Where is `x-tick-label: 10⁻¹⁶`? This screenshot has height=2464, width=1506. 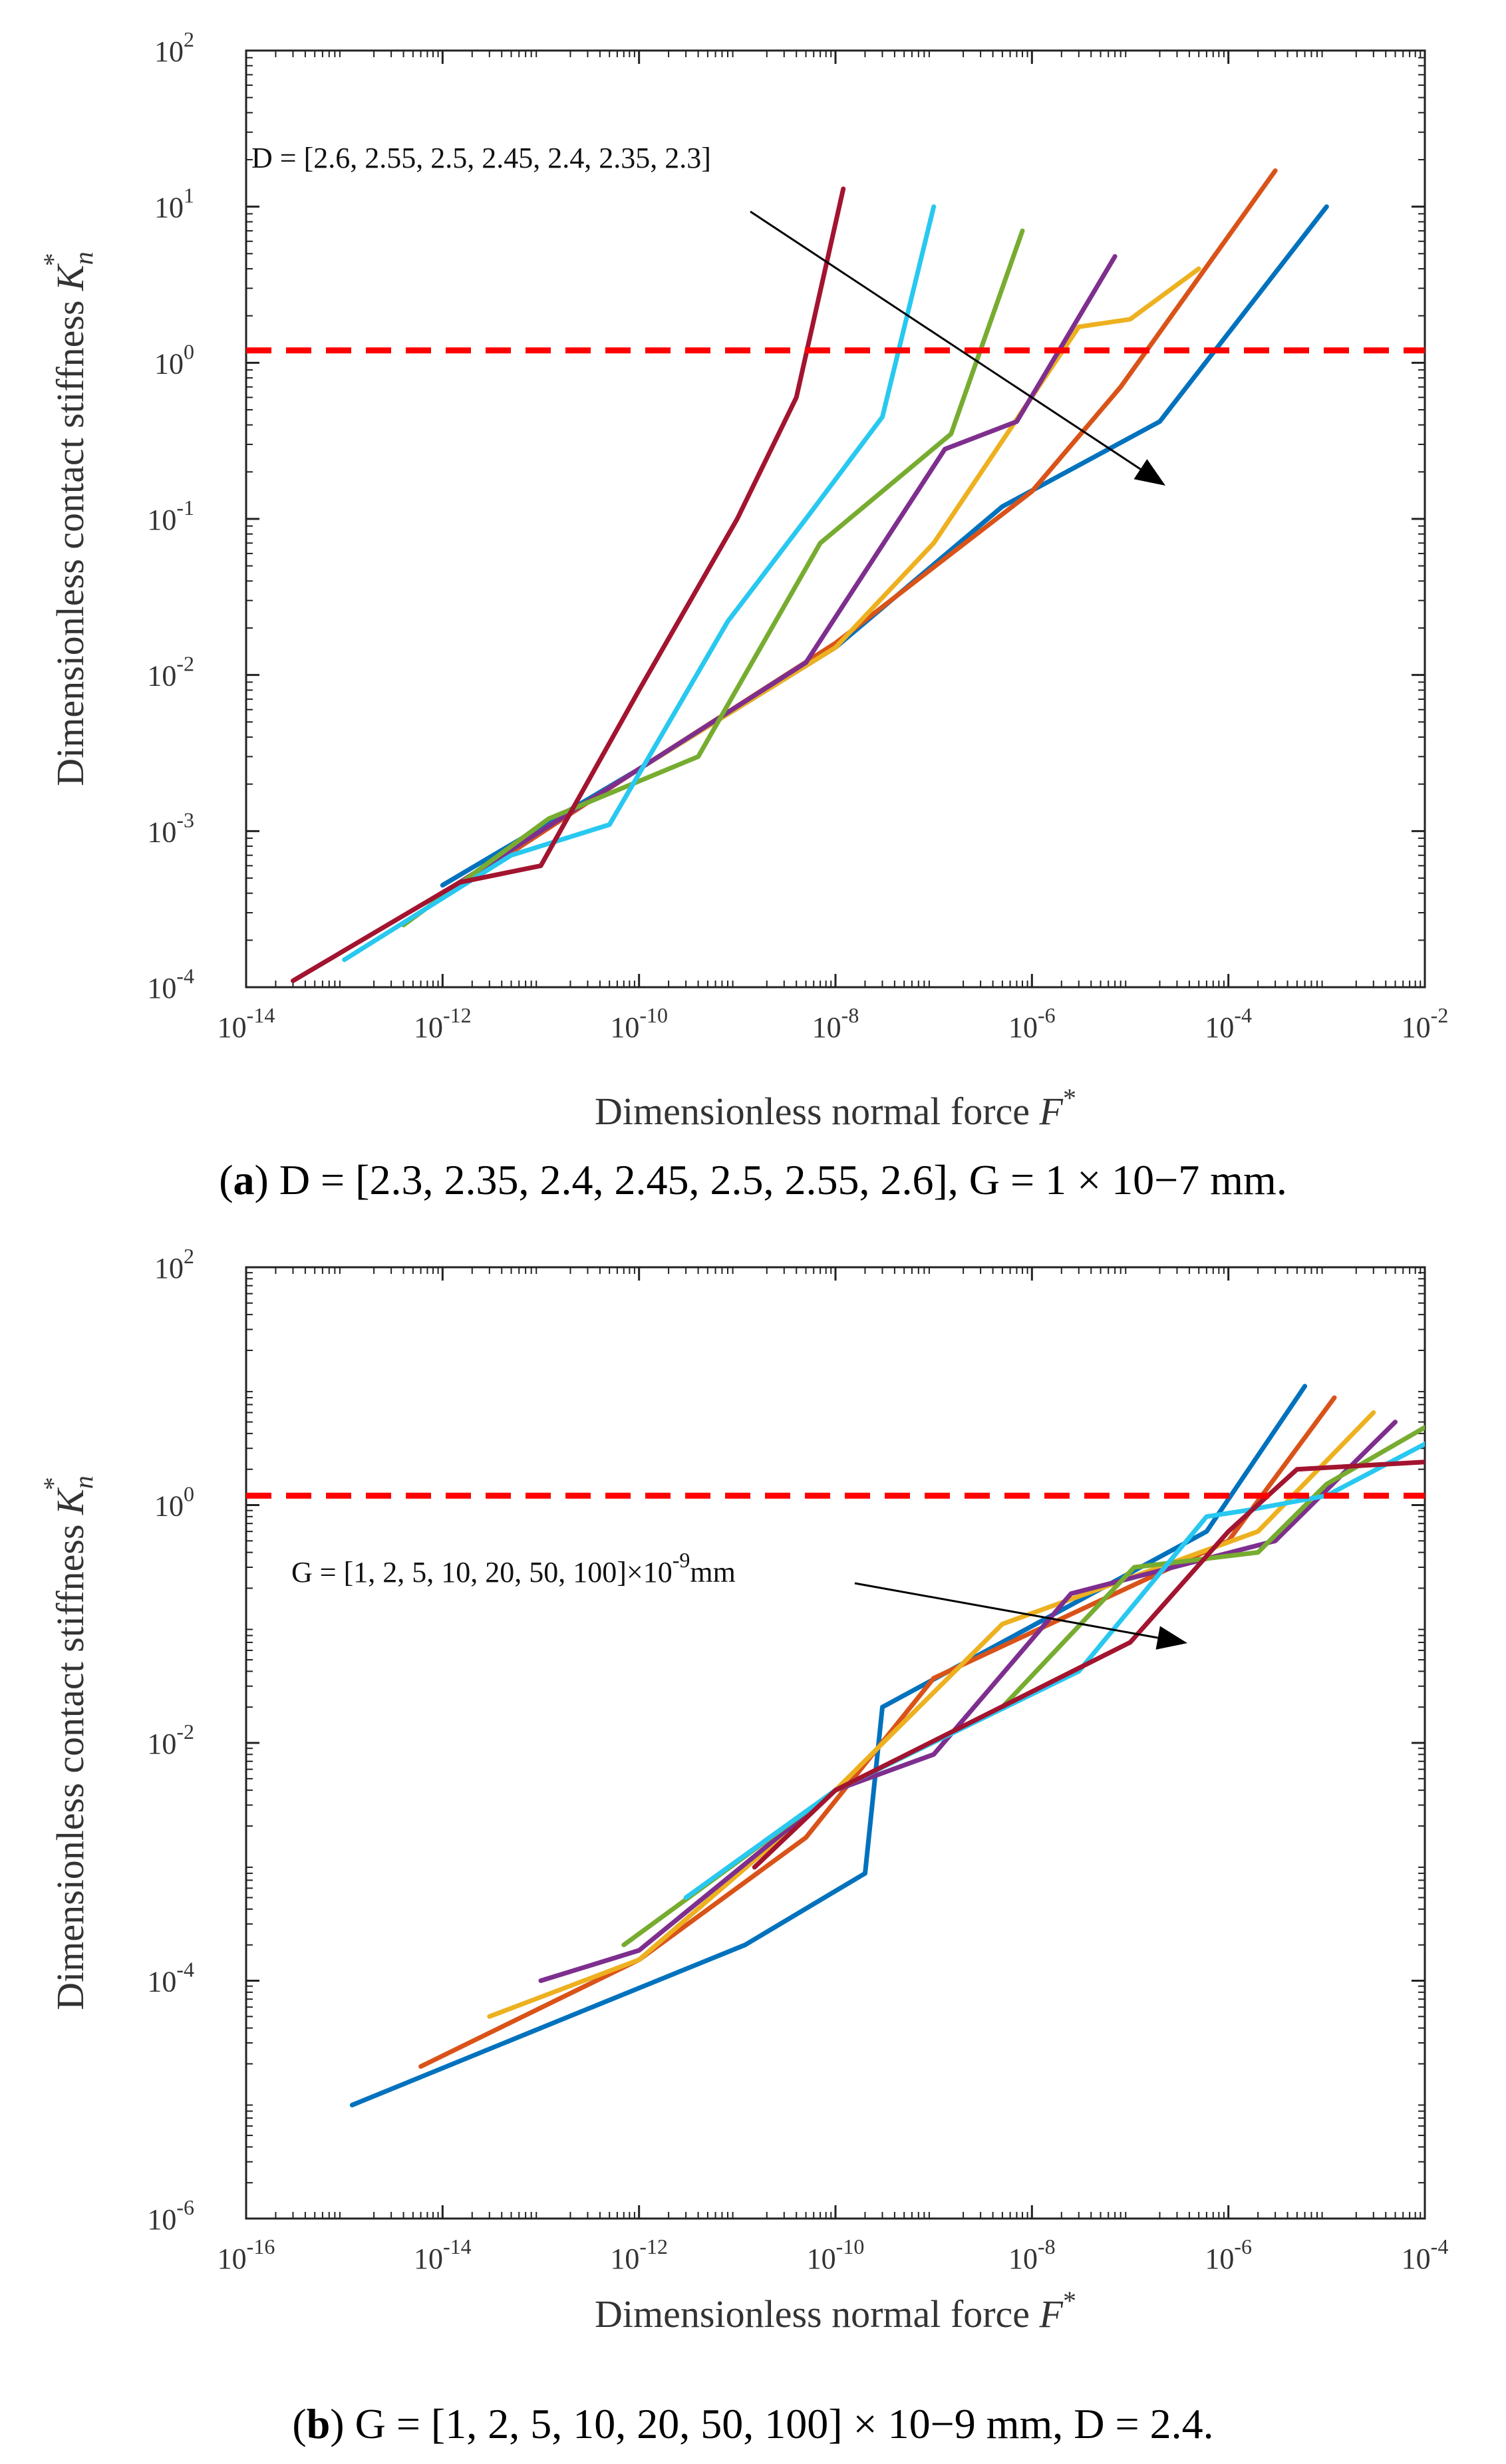
x-tick-label: 10⁻¹⁶ is located at coordinates (246, 2254).